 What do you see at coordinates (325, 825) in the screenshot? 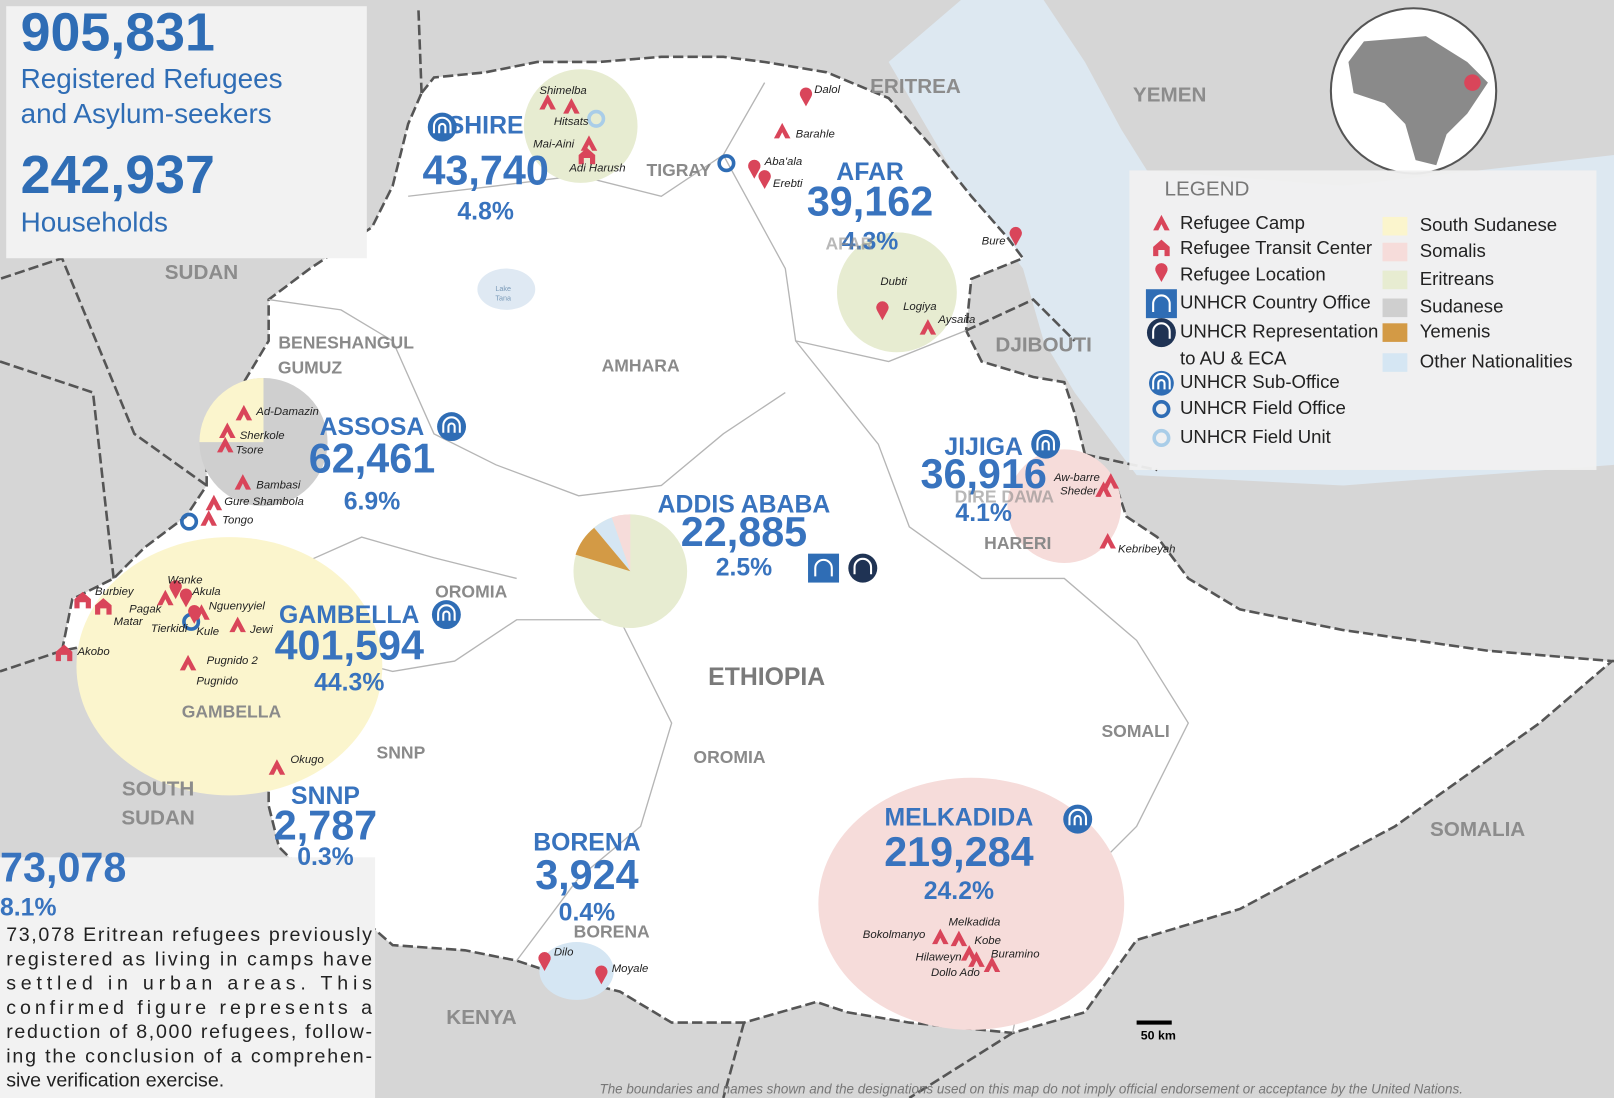
I see `office-total: 2,787` at bounding box center [325, 825].